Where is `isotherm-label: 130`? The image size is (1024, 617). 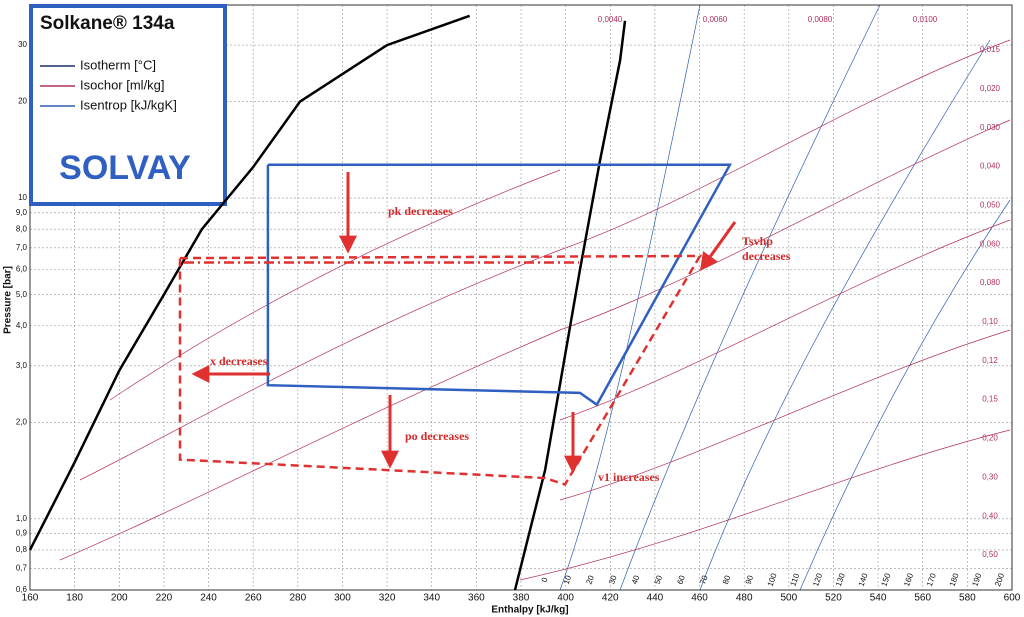 isotherm-label: 130 is located at coordinates (840, 580).